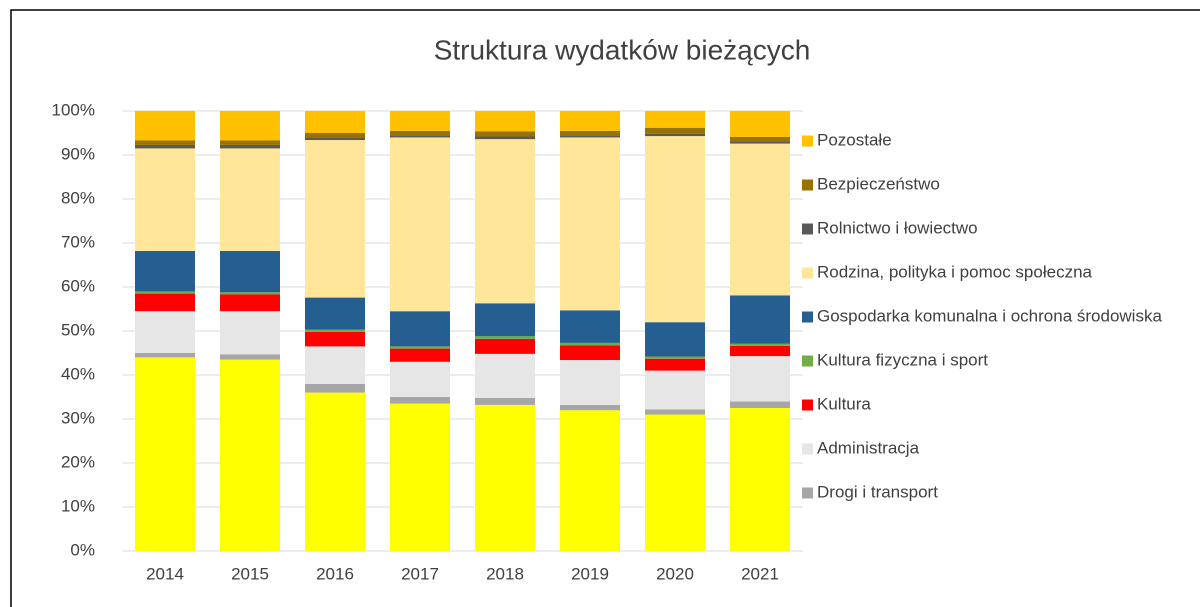 Image resolution: width=1200 pixels, height=607 pixels. I want to click on y-tick-label: 70%, so click(78, 241).